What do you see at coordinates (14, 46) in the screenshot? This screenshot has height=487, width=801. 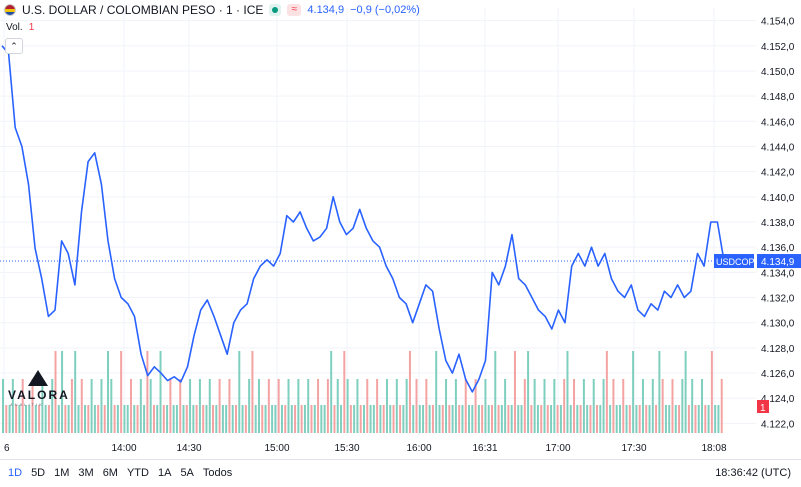 I see `chevron-up-icon: ⌃` at bounding box center [14, 46].